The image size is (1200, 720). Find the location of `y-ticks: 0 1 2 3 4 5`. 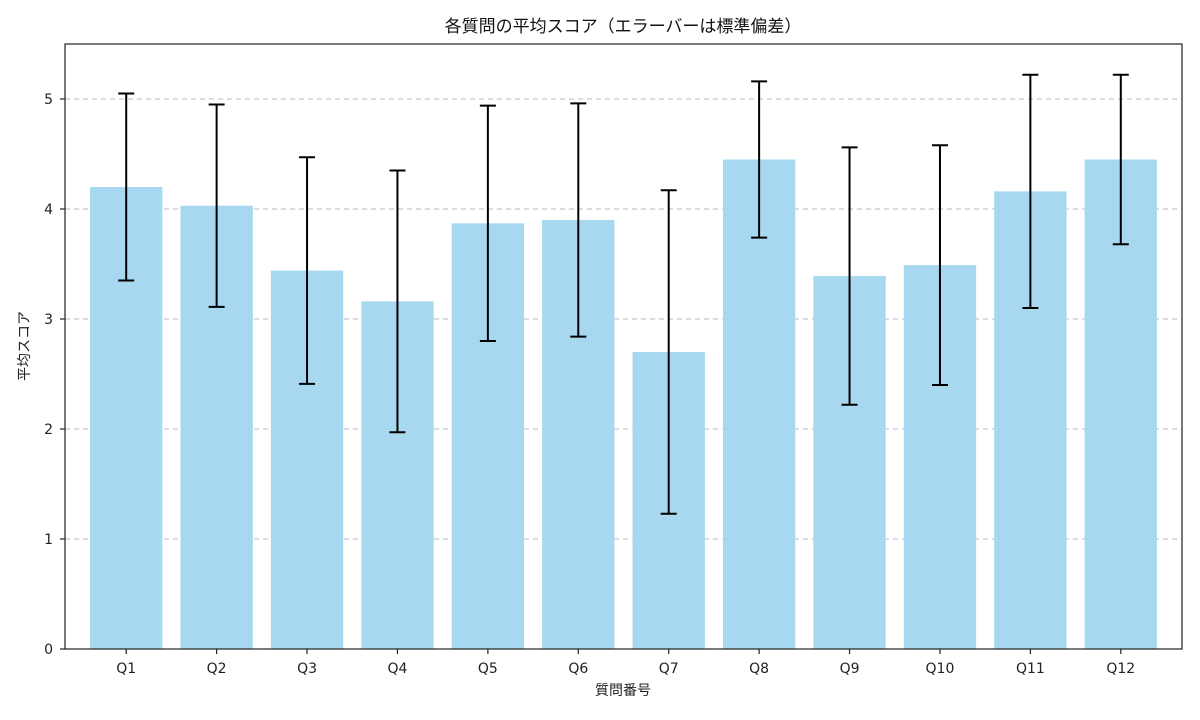

y-ticks: 0 1 2 3 4 5 is located at coordinates (54, 375).